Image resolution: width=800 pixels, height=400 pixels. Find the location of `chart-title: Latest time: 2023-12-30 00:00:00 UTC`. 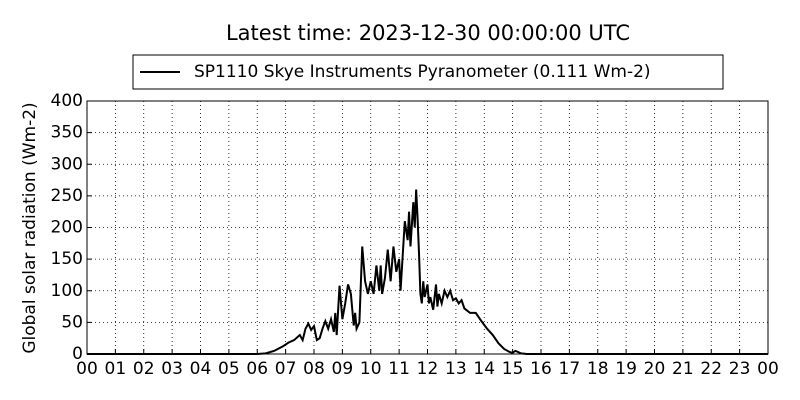

chart-title: Latest time: 2023-12-30 00:00:00 UTC is located at coordinates (428, 33).